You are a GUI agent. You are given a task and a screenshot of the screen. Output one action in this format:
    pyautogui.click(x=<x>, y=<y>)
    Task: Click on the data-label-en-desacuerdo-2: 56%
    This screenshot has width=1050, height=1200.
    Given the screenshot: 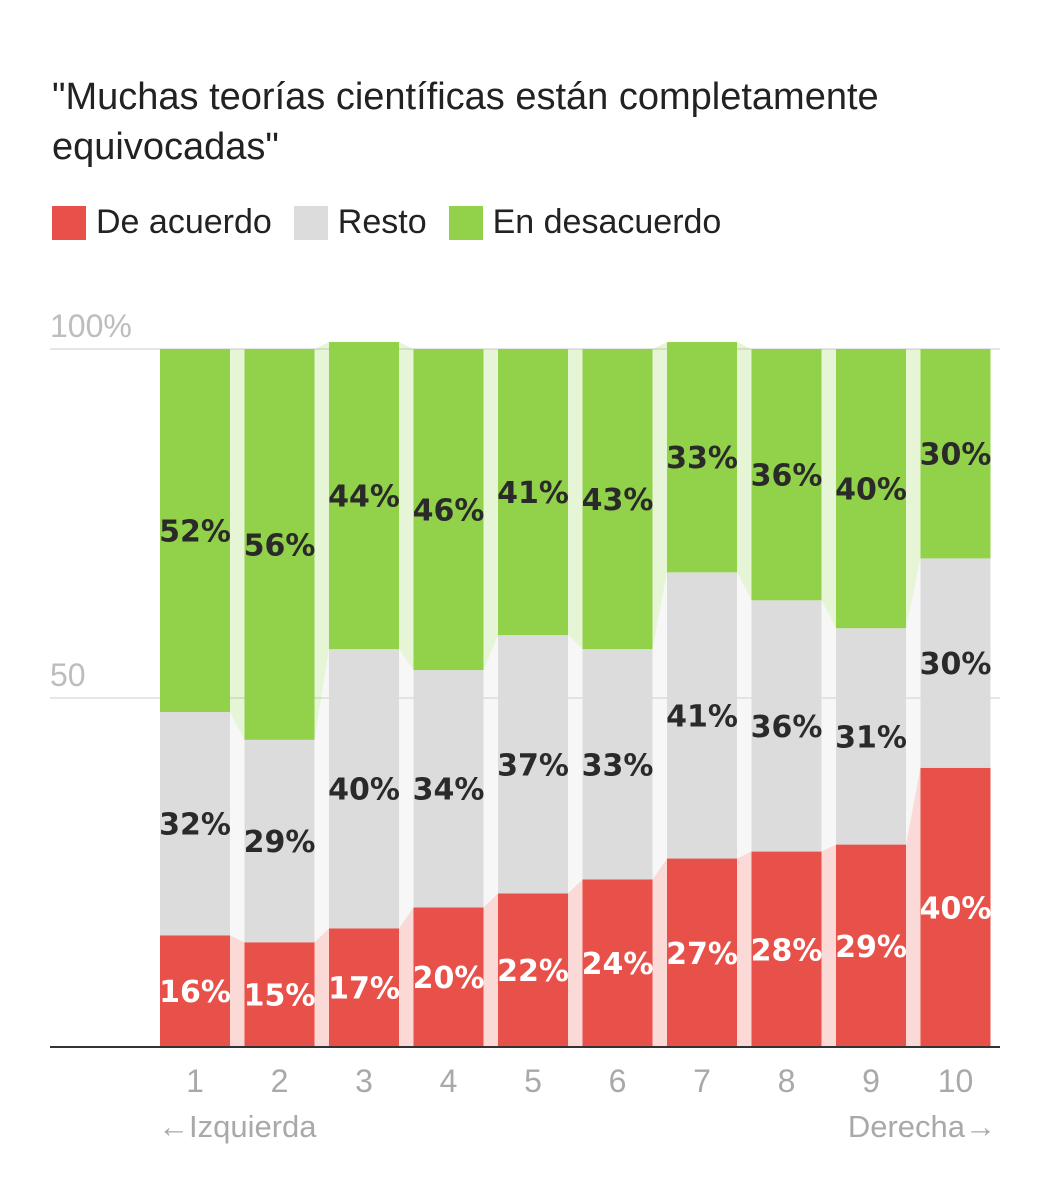 What is the action you would take?
    pyautogui.click(x=280, y=545)
    